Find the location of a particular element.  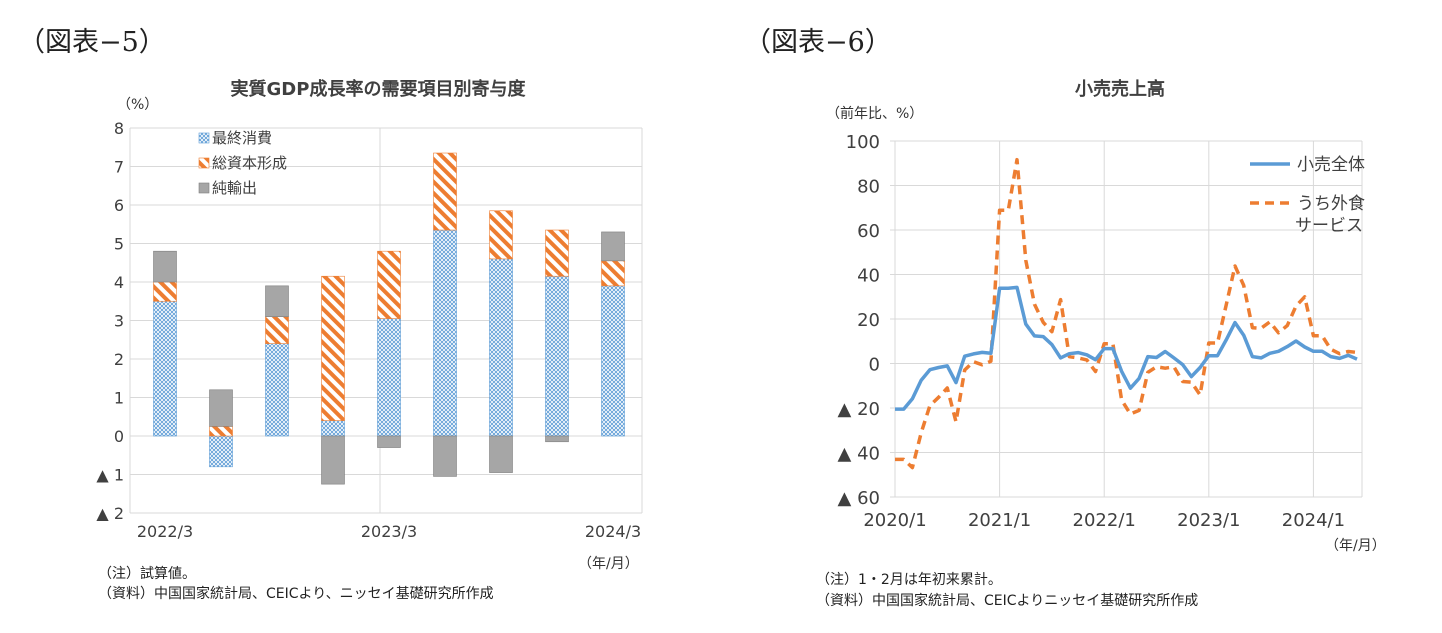

x-tick-label: 2022/3 is located at coordinates (165, 531).